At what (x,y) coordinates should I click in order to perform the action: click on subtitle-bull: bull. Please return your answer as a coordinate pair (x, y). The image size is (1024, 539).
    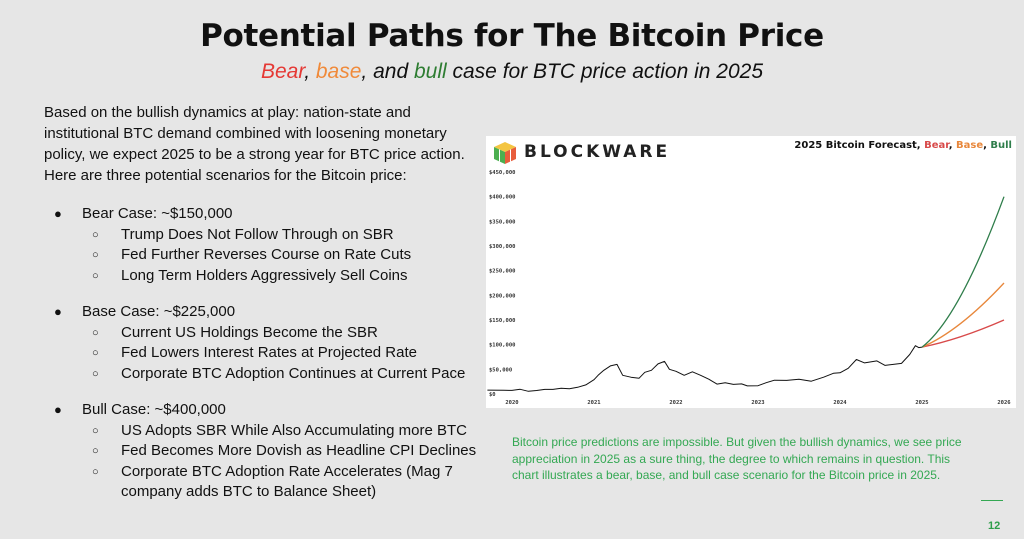
    Looking at the image, I should click on (430, 71).